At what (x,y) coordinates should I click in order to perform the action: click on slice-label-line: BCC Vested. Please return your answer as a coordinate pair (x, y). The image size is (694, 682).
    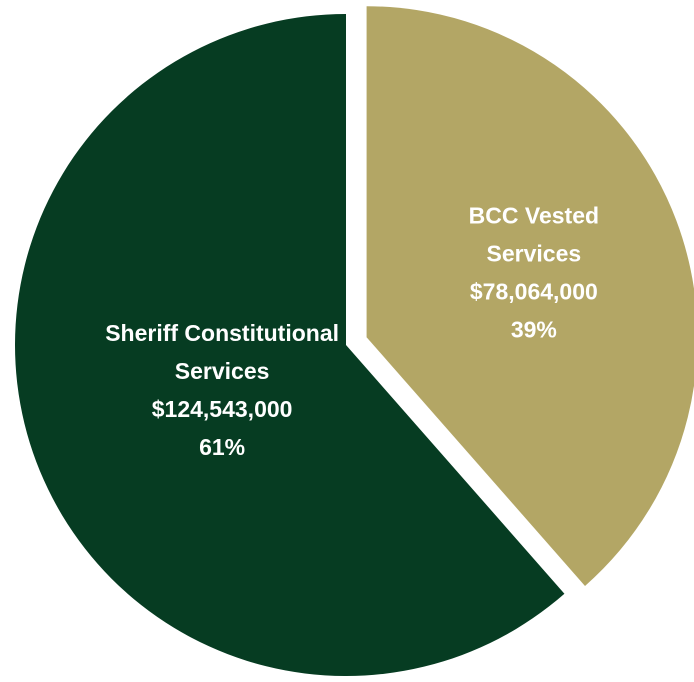
    Looking at the image, I should click on (534, 215).